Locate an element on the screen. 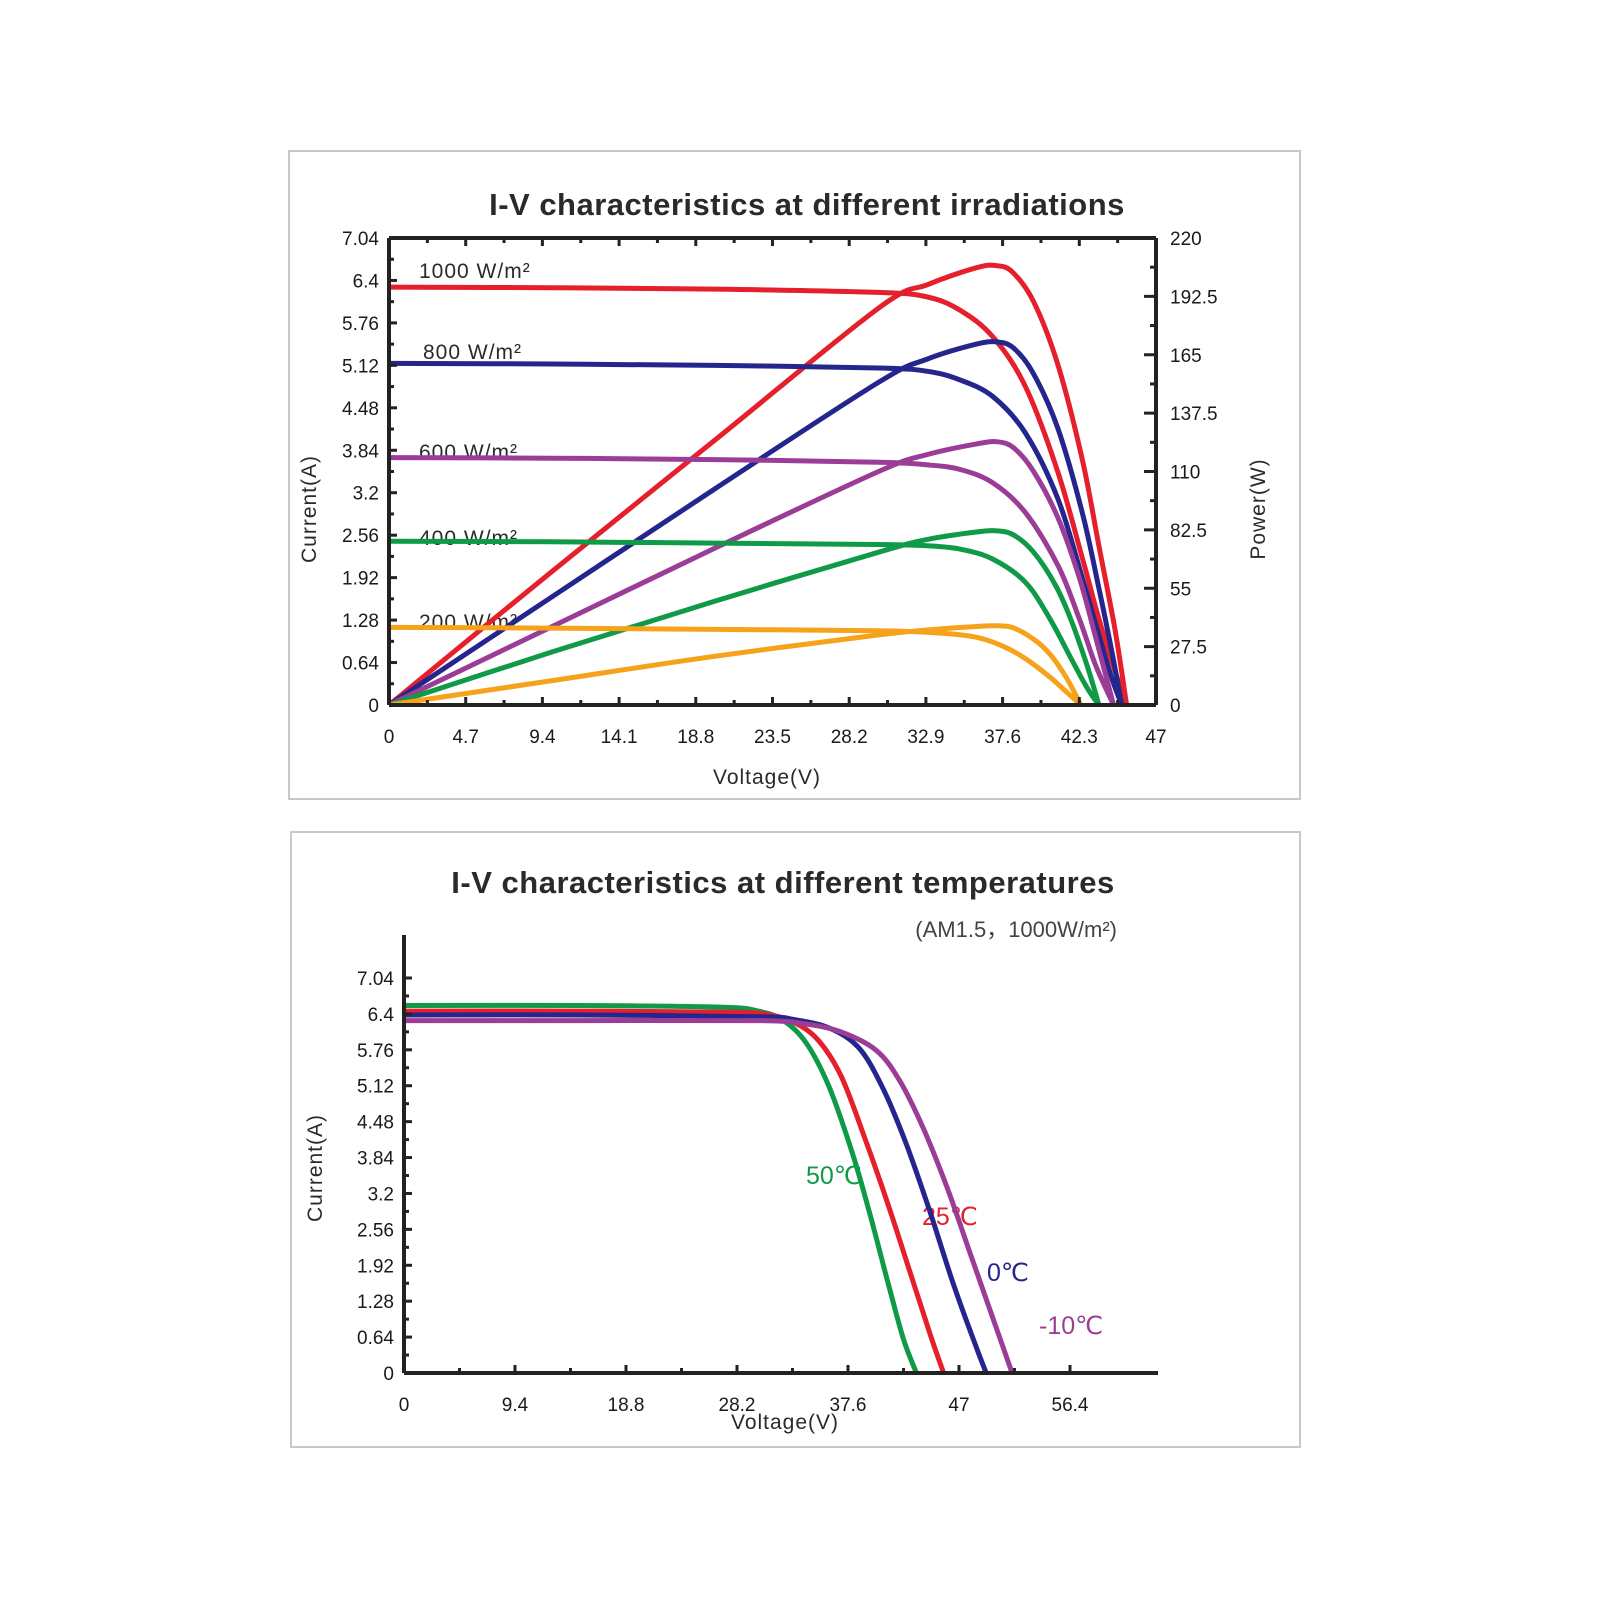 The width and height of the screenshot is (1600, 1600). y2-tick-label: 137.5 is located at coordinates (1194, 414).